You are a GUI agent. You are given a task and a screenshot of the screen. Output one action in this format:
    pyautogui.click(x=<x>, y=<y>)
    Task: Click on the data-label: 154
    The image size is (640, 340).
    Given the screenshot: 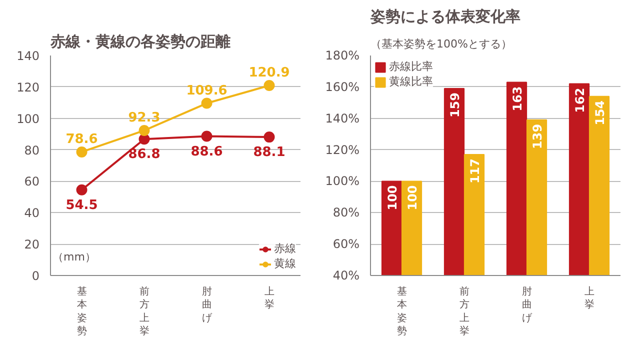 What is the action you would take?
    pyautogui.click(x=599, y=113)
    